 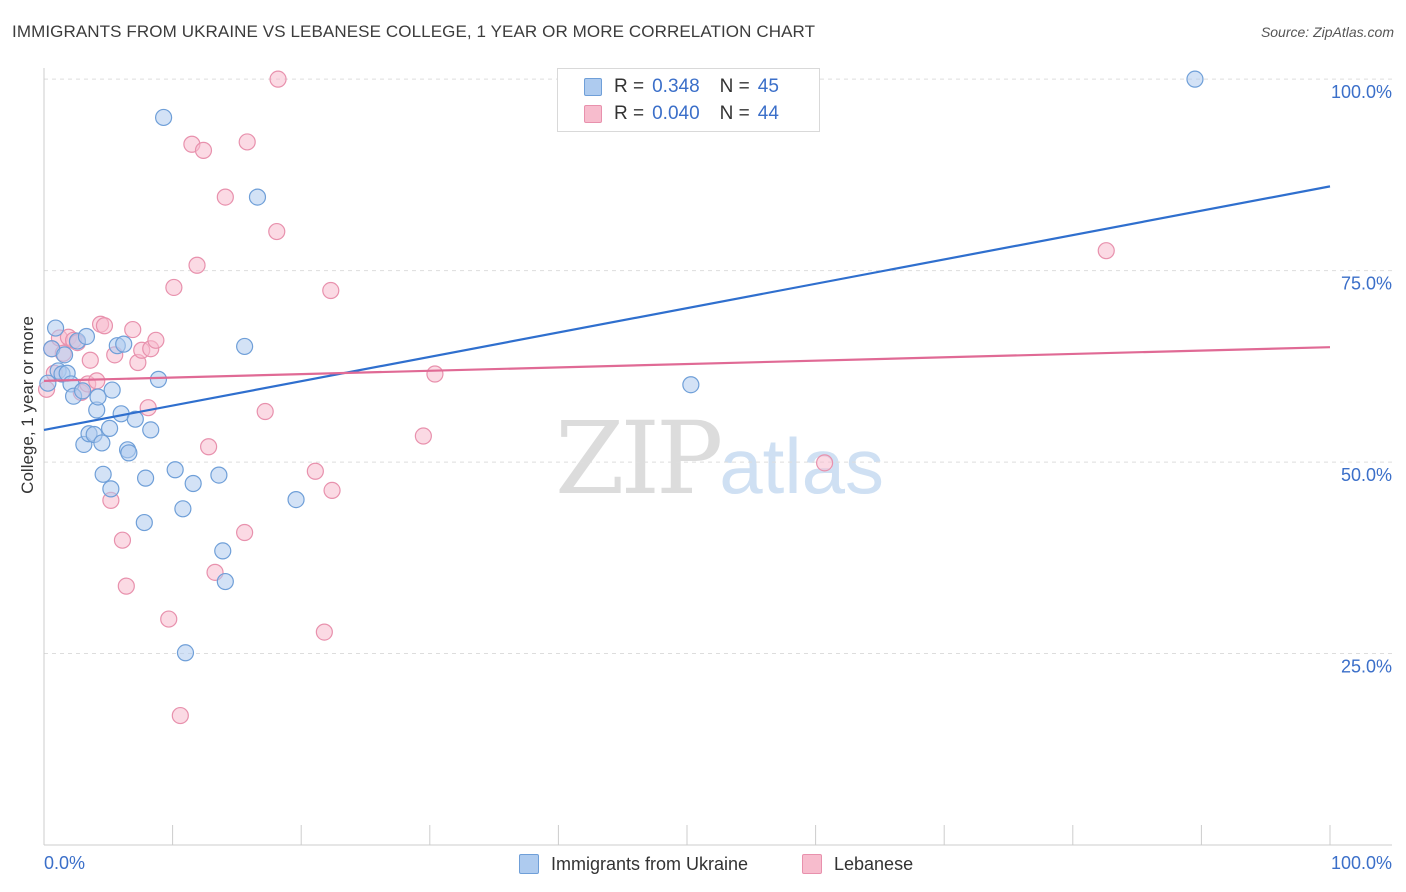 What do you see at coordinates (688, 100) in the screenshot?
I see `stats-legend: R = 0.348 N = 45 R = 0.040 N = 44` at bounding box center [688, 100].